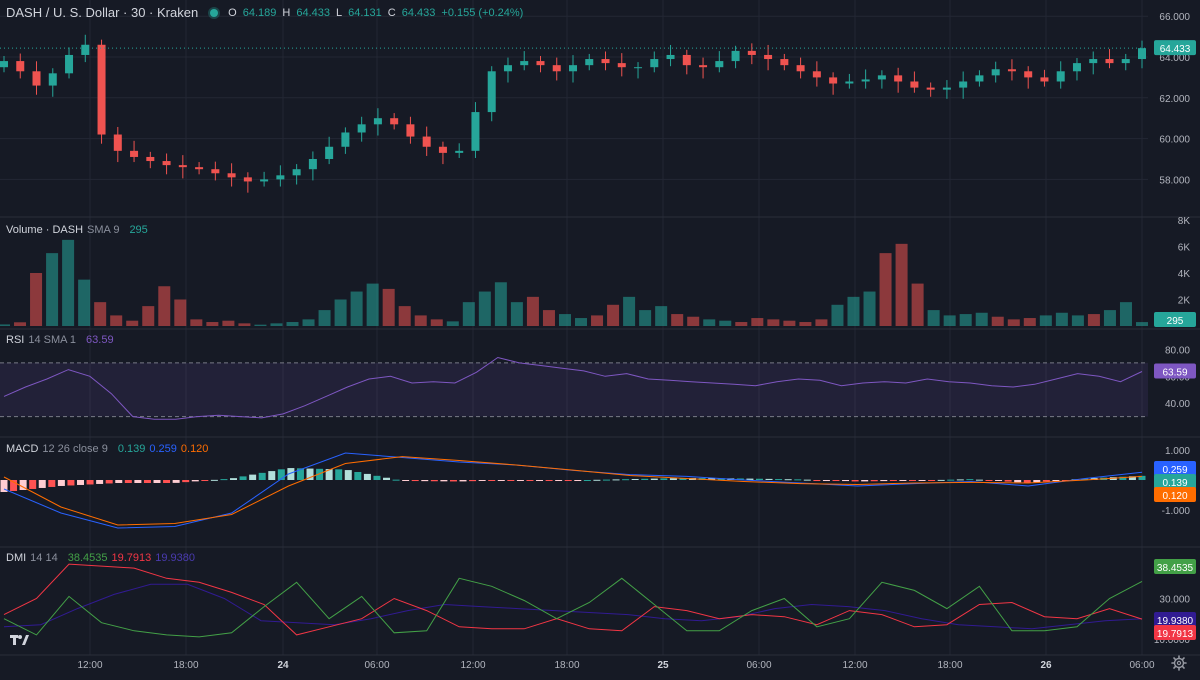  I want to click on dmi-plus-value: 38.4535, so click(87, 558).